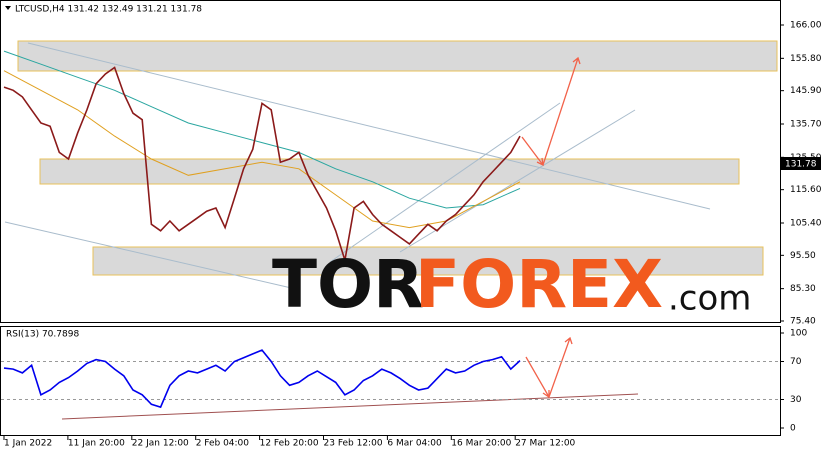  Describe the element at coordinates (414, 444) in the screenshot. I see `x-tick-label: 6 Mar 04:00` at that location.